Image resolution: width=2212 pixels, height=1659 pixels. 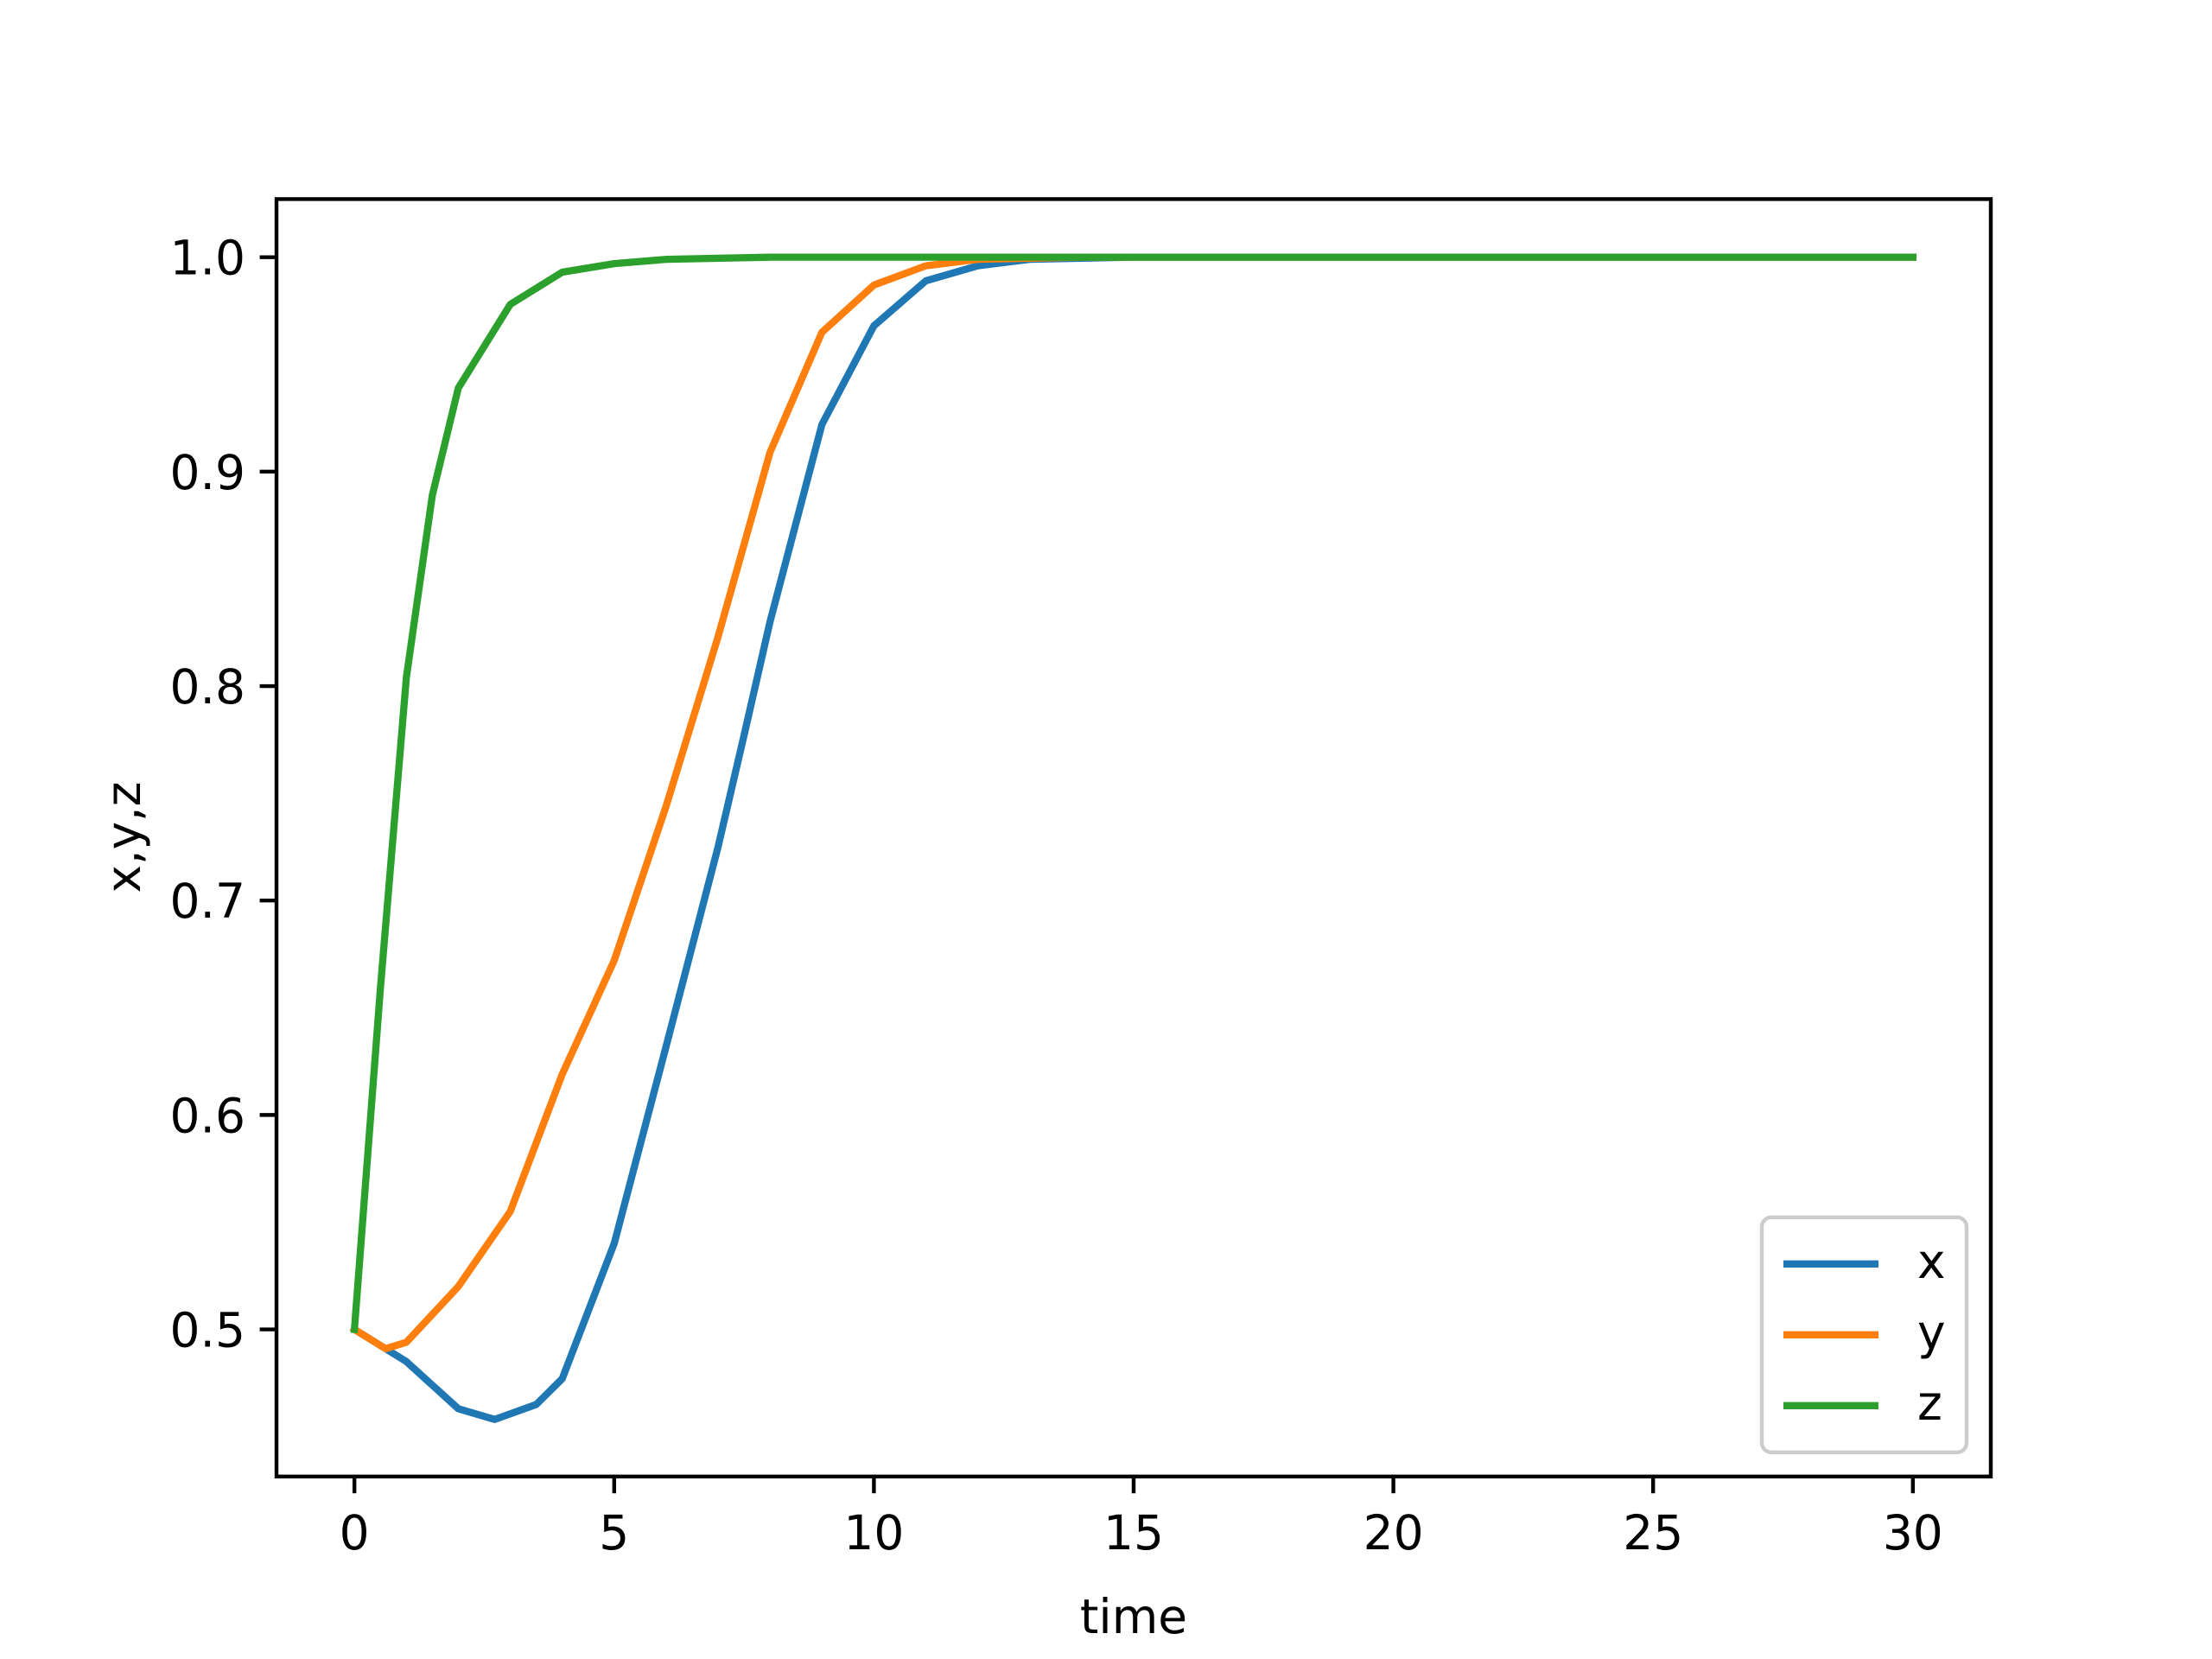 What do you see at coordinates (207, 1330) in the screenshot?
I see `y-tick-label: 0.5` at bounding box center [207, 1330].